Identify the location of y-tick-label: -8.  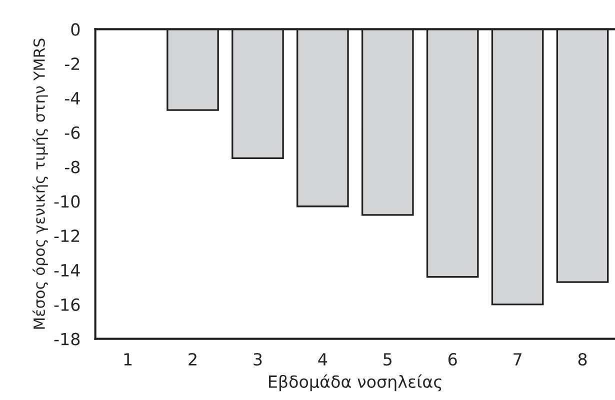
(72, 167).